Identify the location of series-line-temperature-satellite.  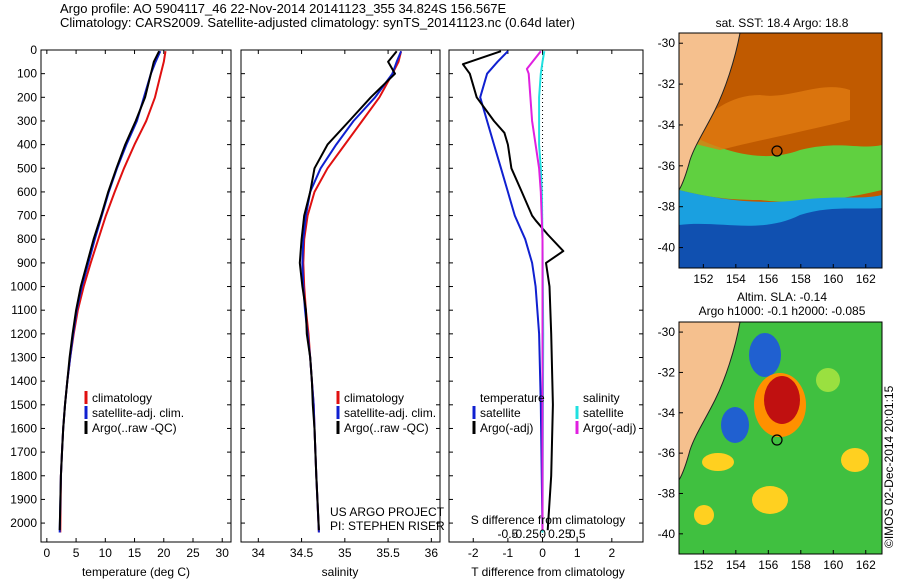
(511, 291).